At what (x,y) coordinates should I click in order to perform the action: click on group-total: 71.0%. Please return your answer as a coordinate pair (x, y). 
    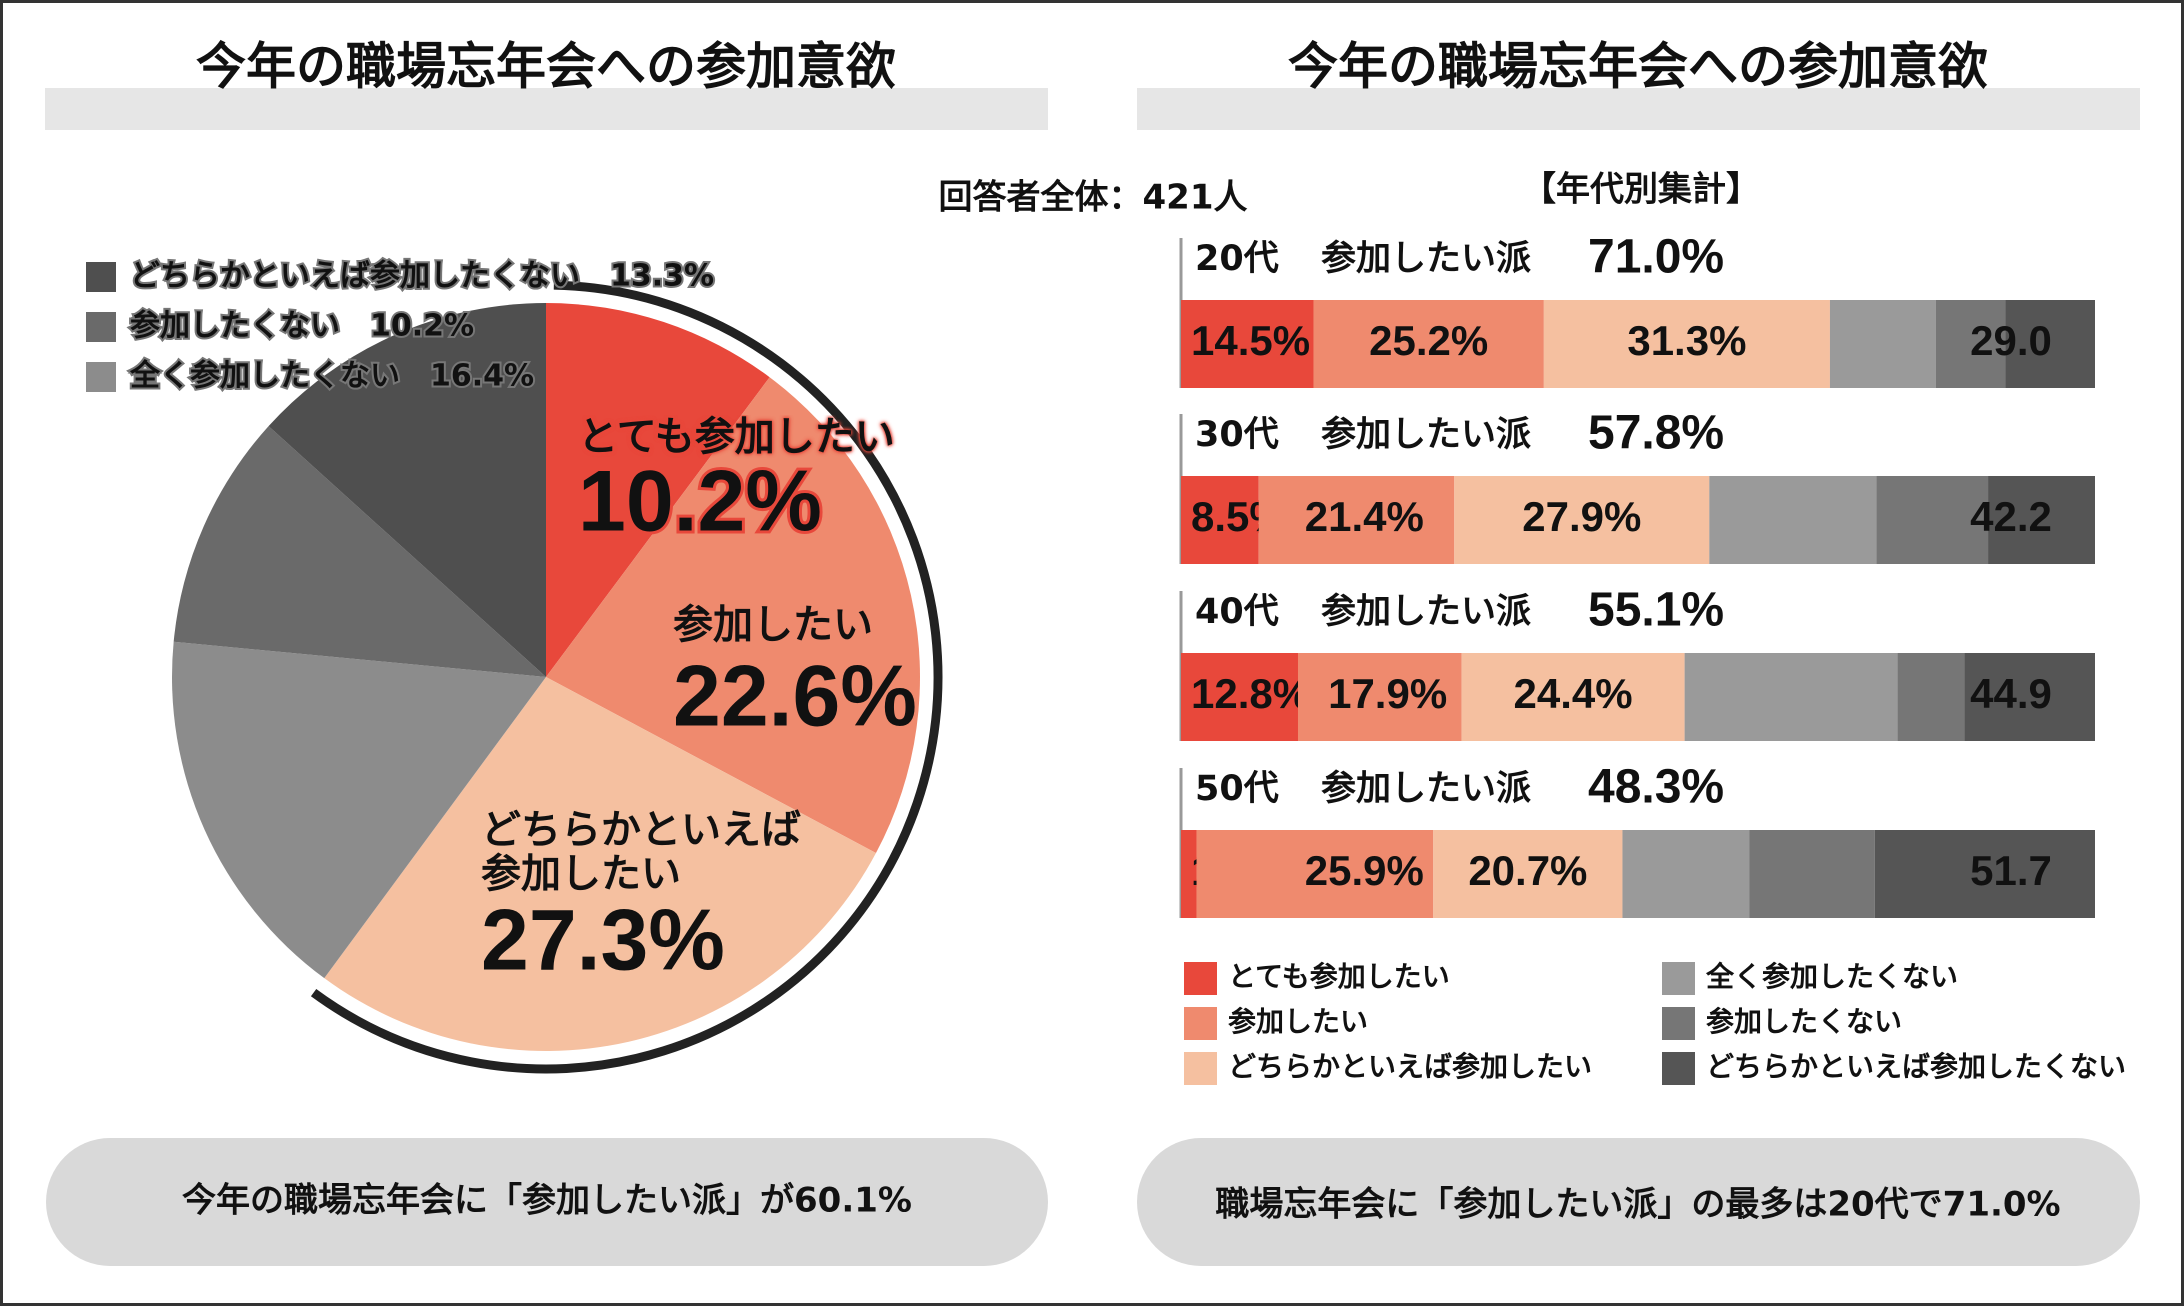
    Looking at the image, I should click on (1656, 257).